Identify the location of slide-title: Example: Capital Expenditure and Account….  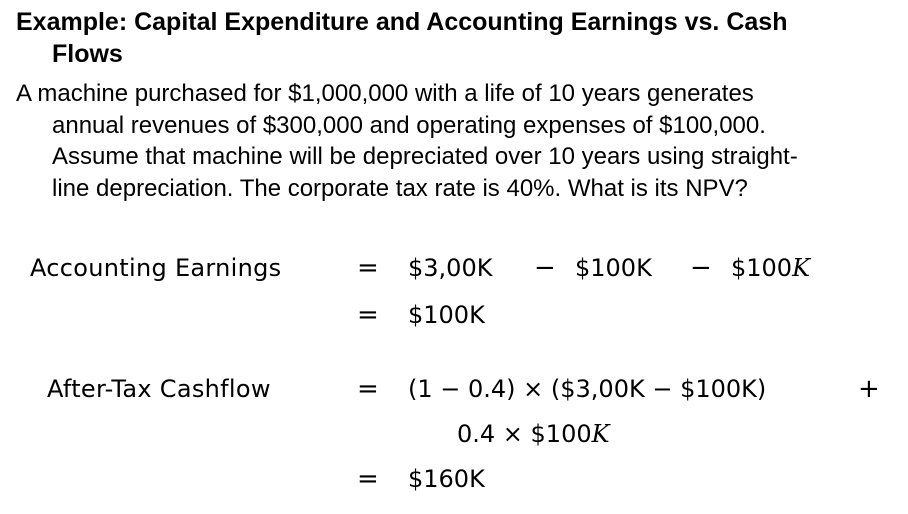
(446, 38).